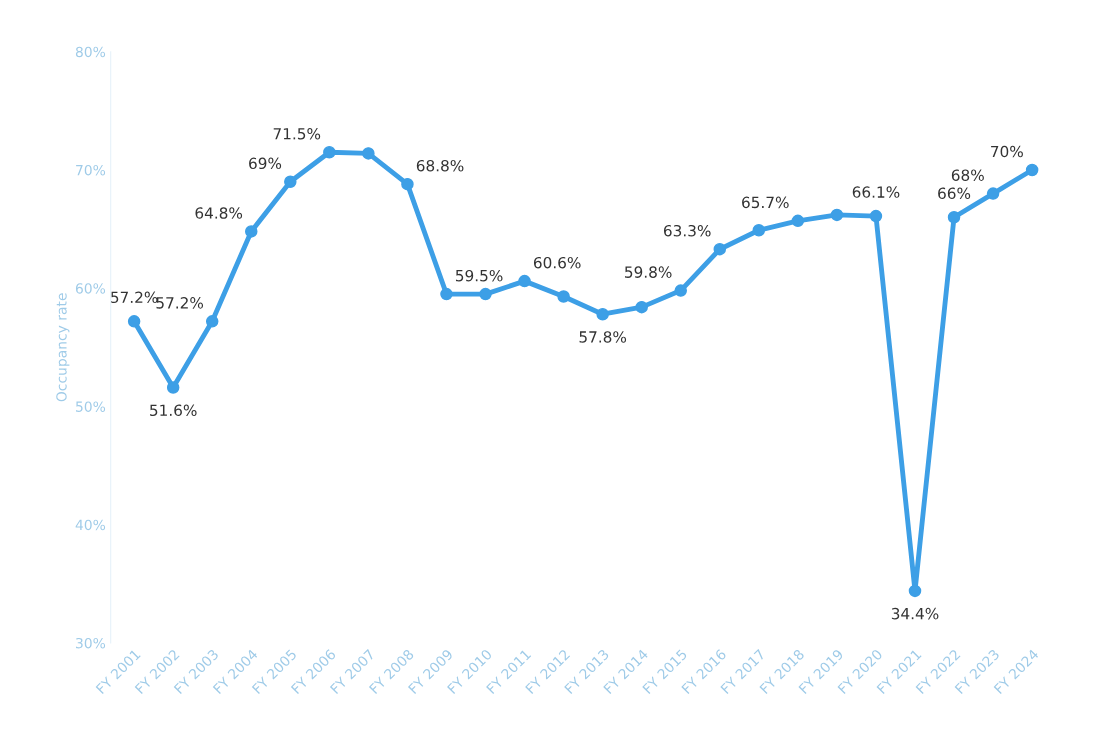 This screenshot has height=739, width=1107. Describe the element at coordinates (967, 175) in the screenshot. I see `data-label: 68%` at that location.